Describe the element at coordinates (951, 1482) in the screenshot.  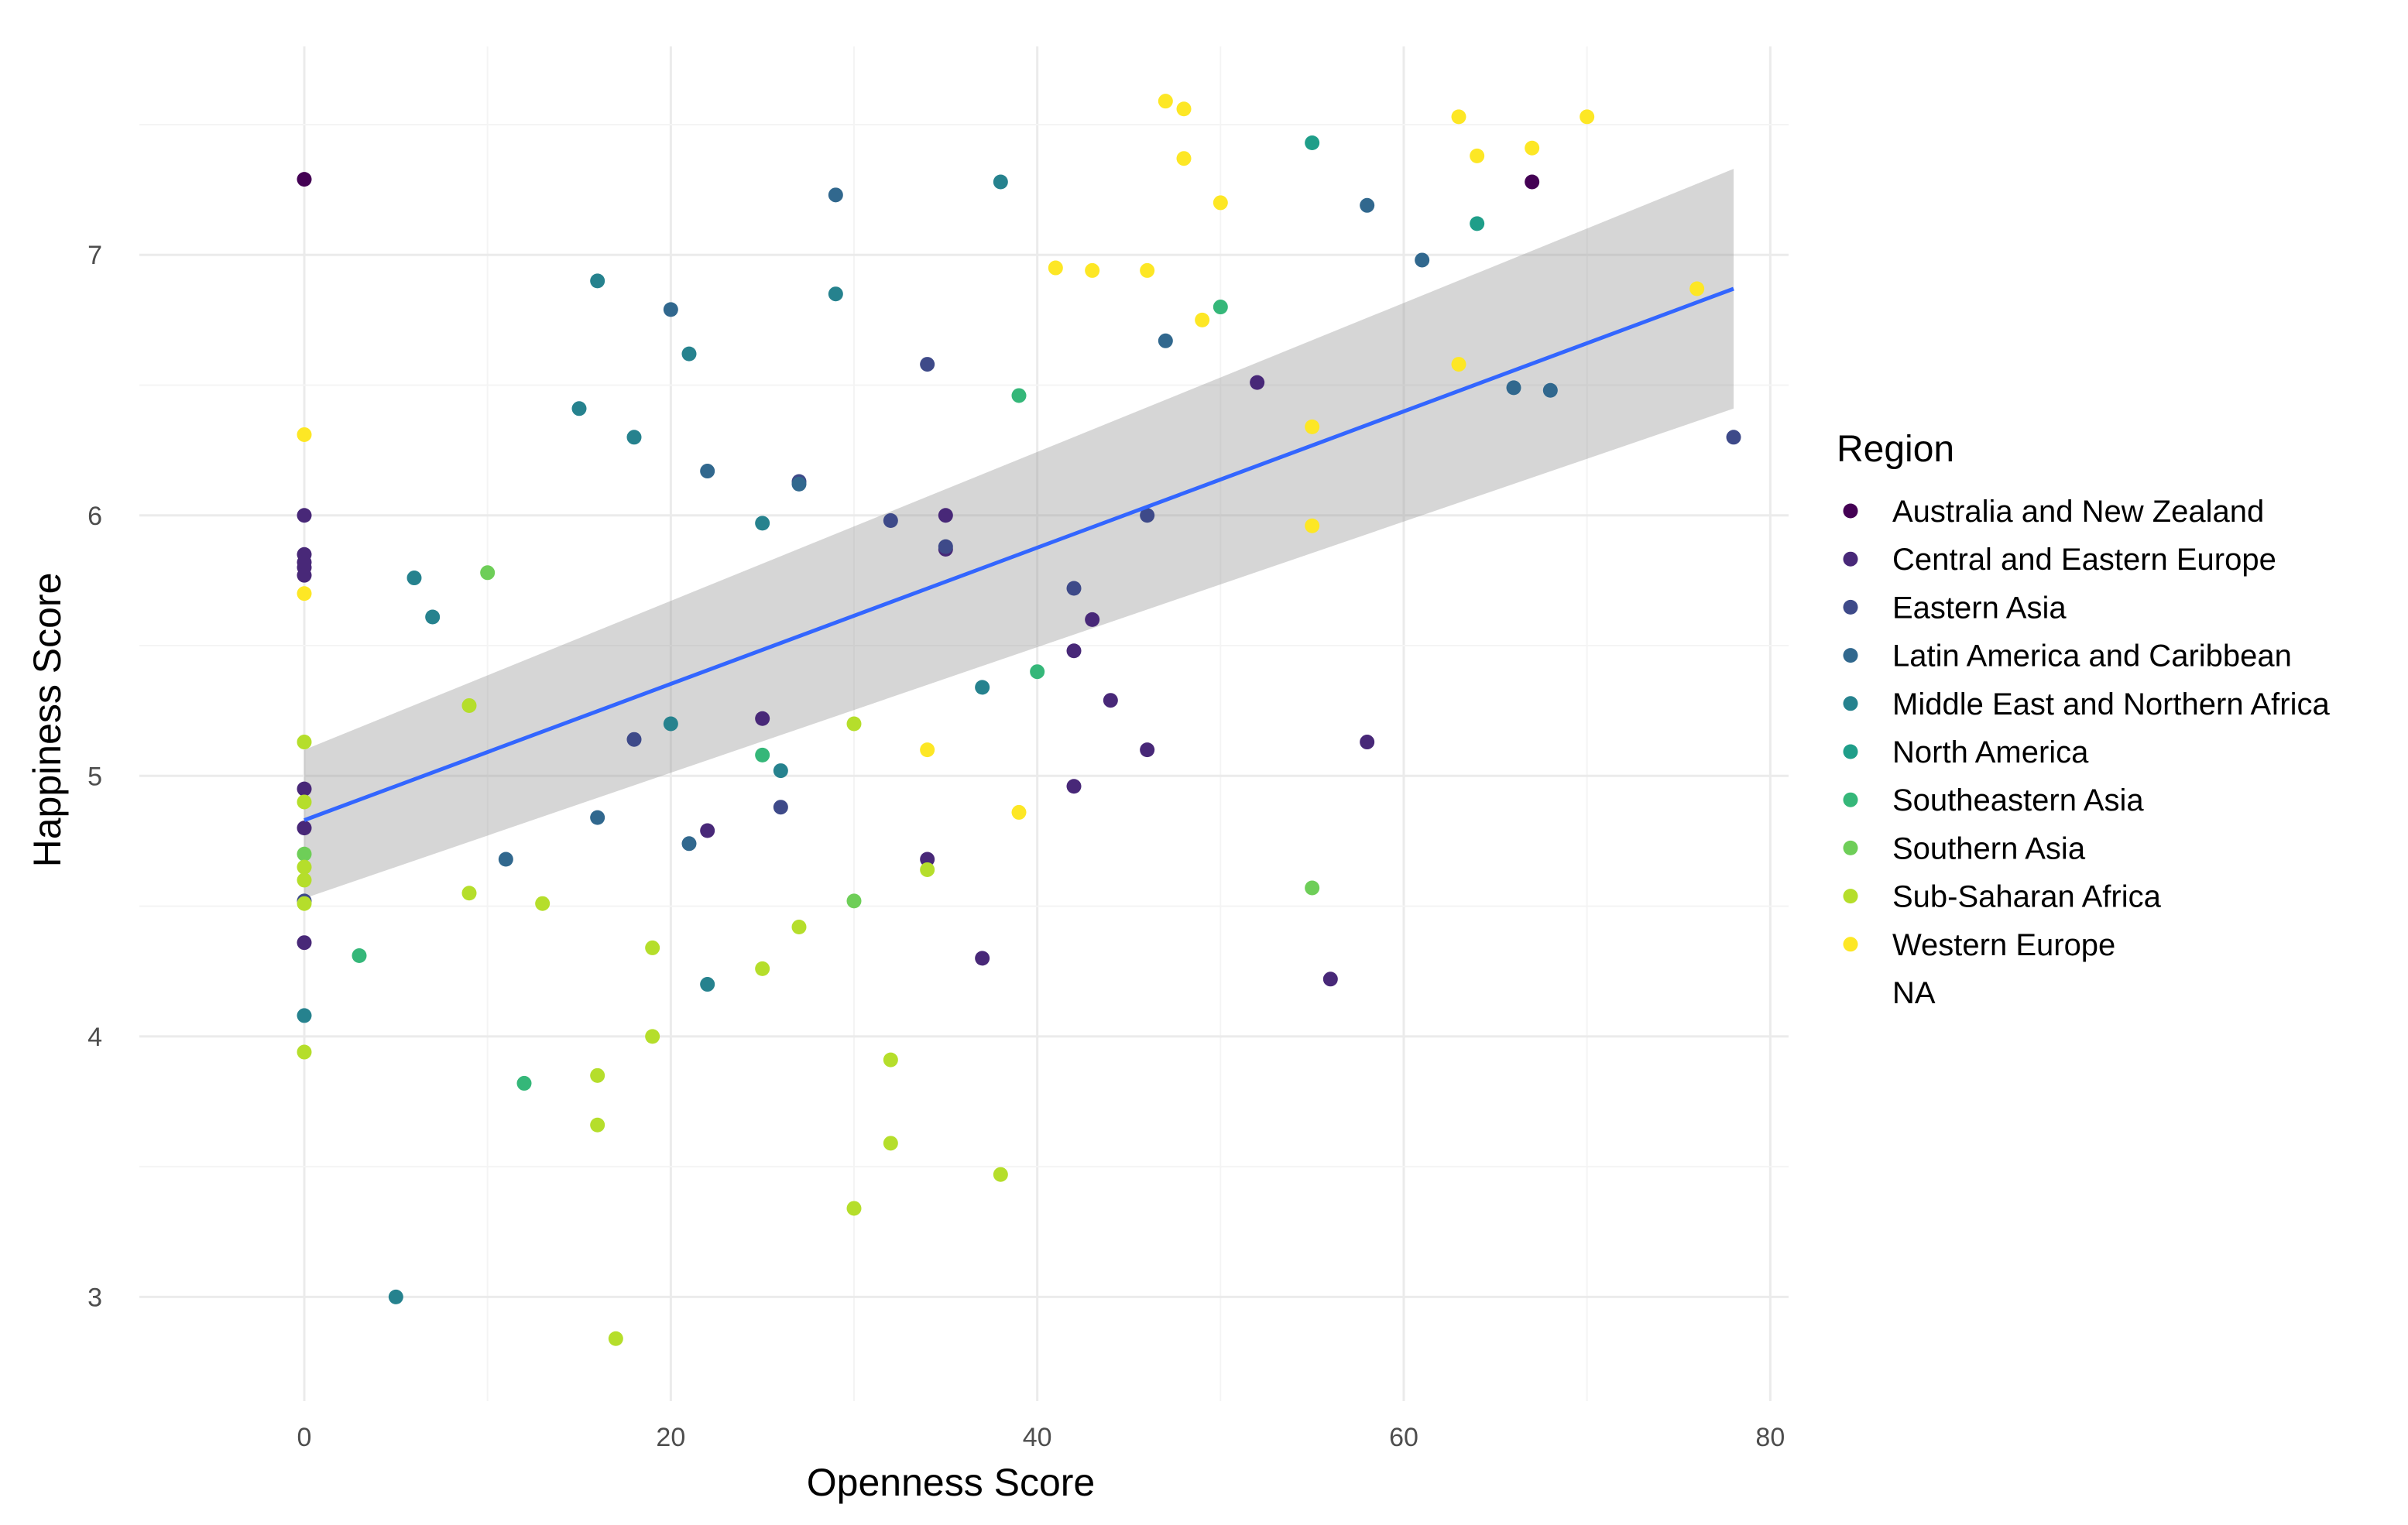
I see `x-axis-title: Openness Score` at that location.